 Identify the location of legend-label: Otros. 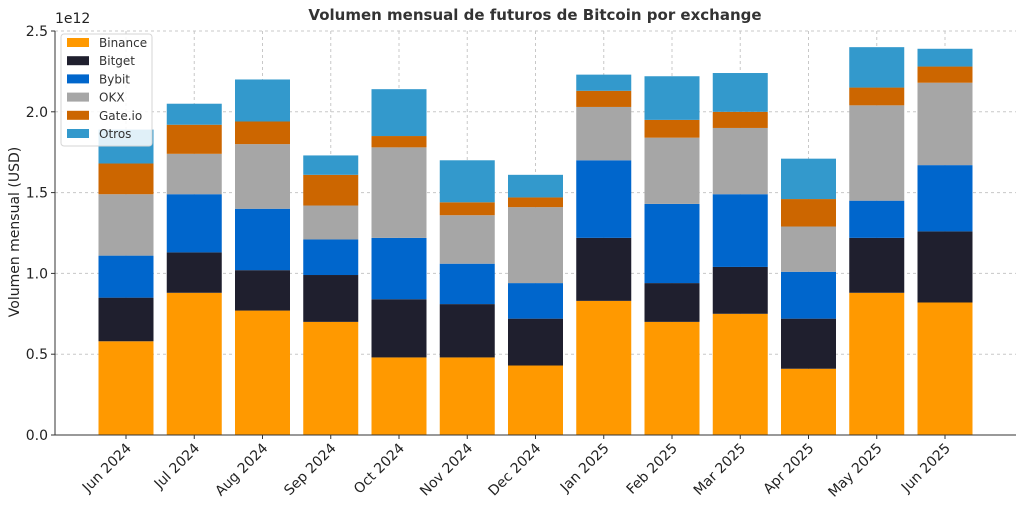
(115, 134).